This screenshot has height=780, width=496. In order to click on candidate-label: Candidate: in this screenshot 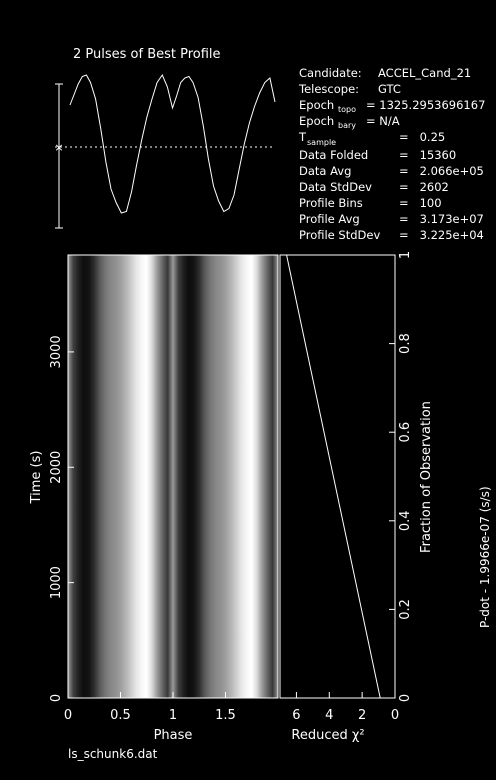, I will do `click(330, 73)`.